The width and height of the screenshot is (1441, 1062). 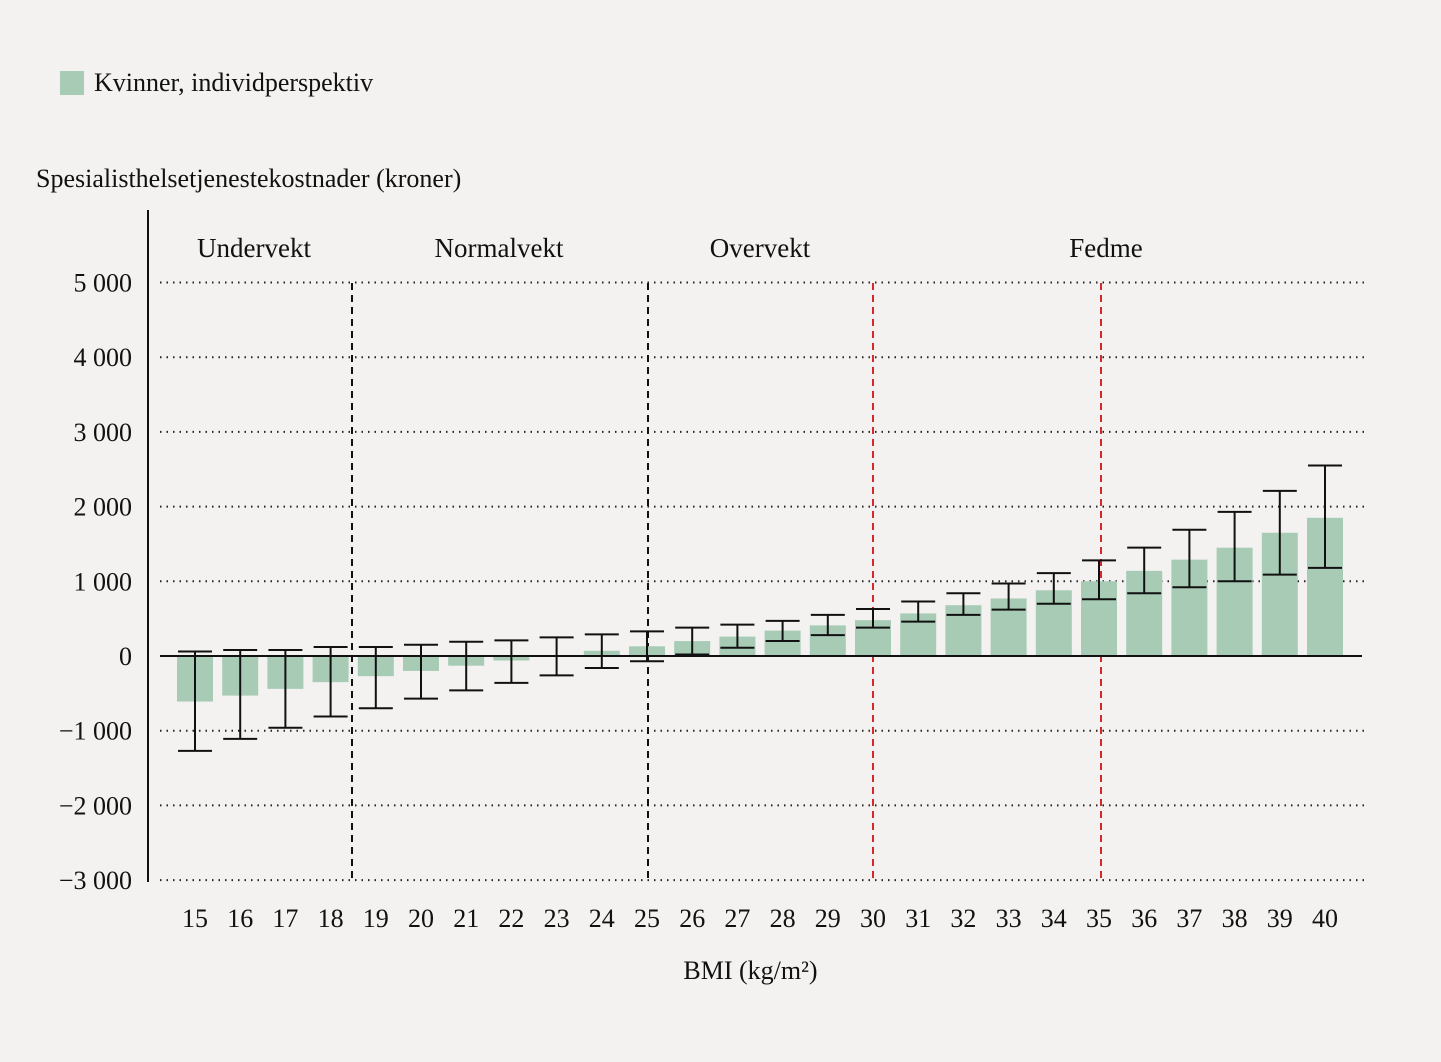 I want to click on y-tick-label: −2 000, so click(x=95, y=805).